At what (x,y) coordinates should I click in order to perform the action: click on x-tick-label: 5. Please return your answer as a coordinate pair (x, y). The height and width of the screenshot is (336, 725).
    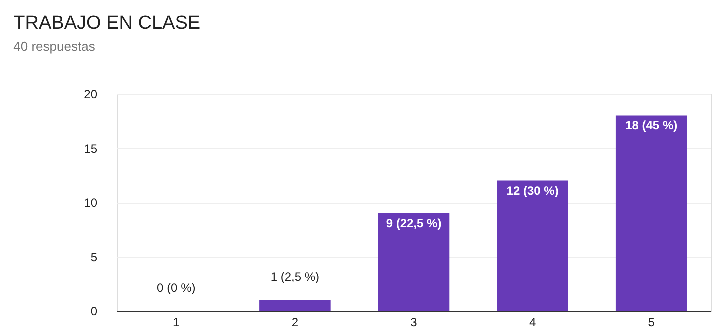
    Looking at the image, I should click on (652, 323).